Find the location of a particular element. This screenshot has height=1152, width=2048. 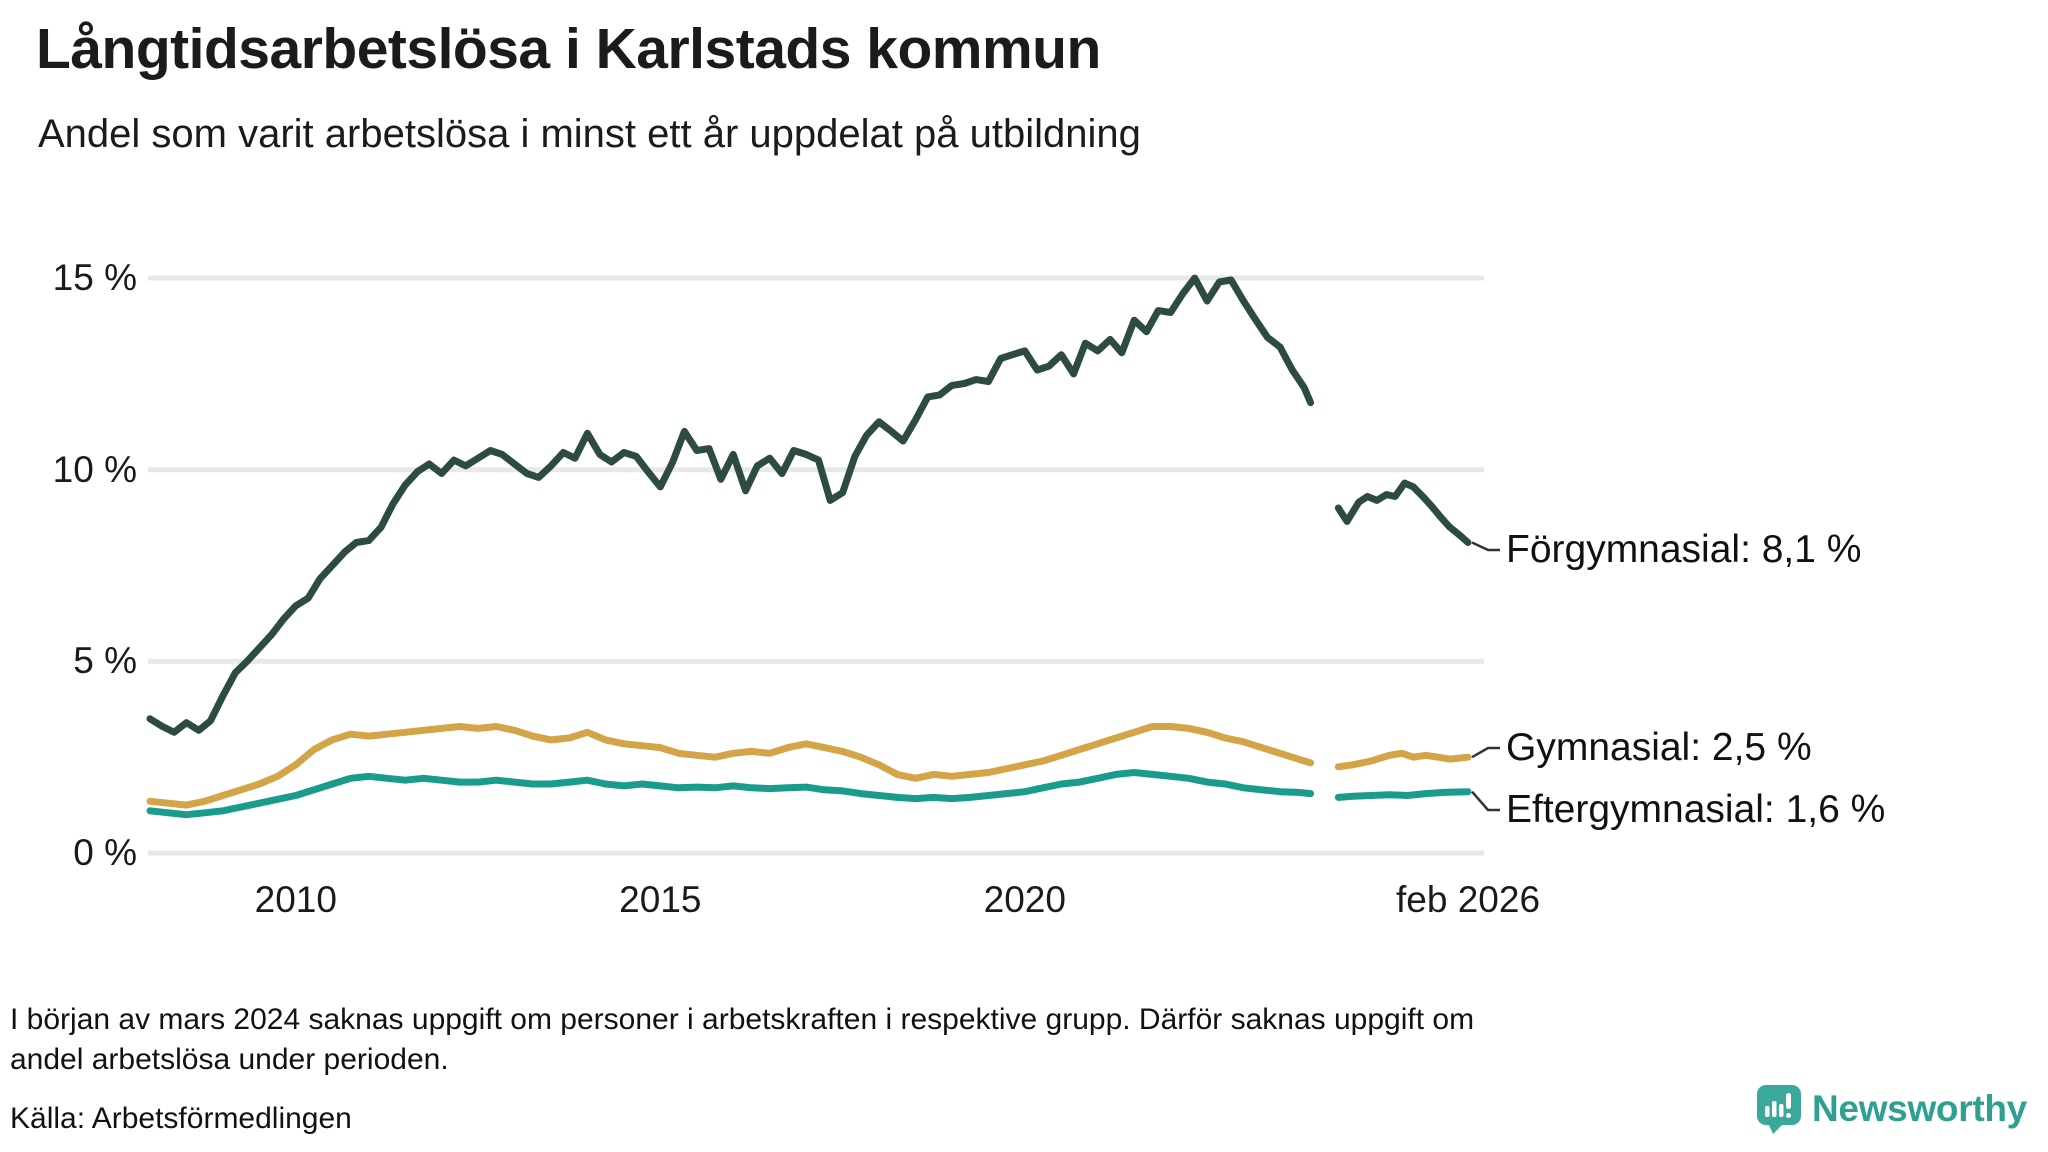

series-label-gymnasial: Gymnasial: 2,5 % is located at coordinates (1659, 747).